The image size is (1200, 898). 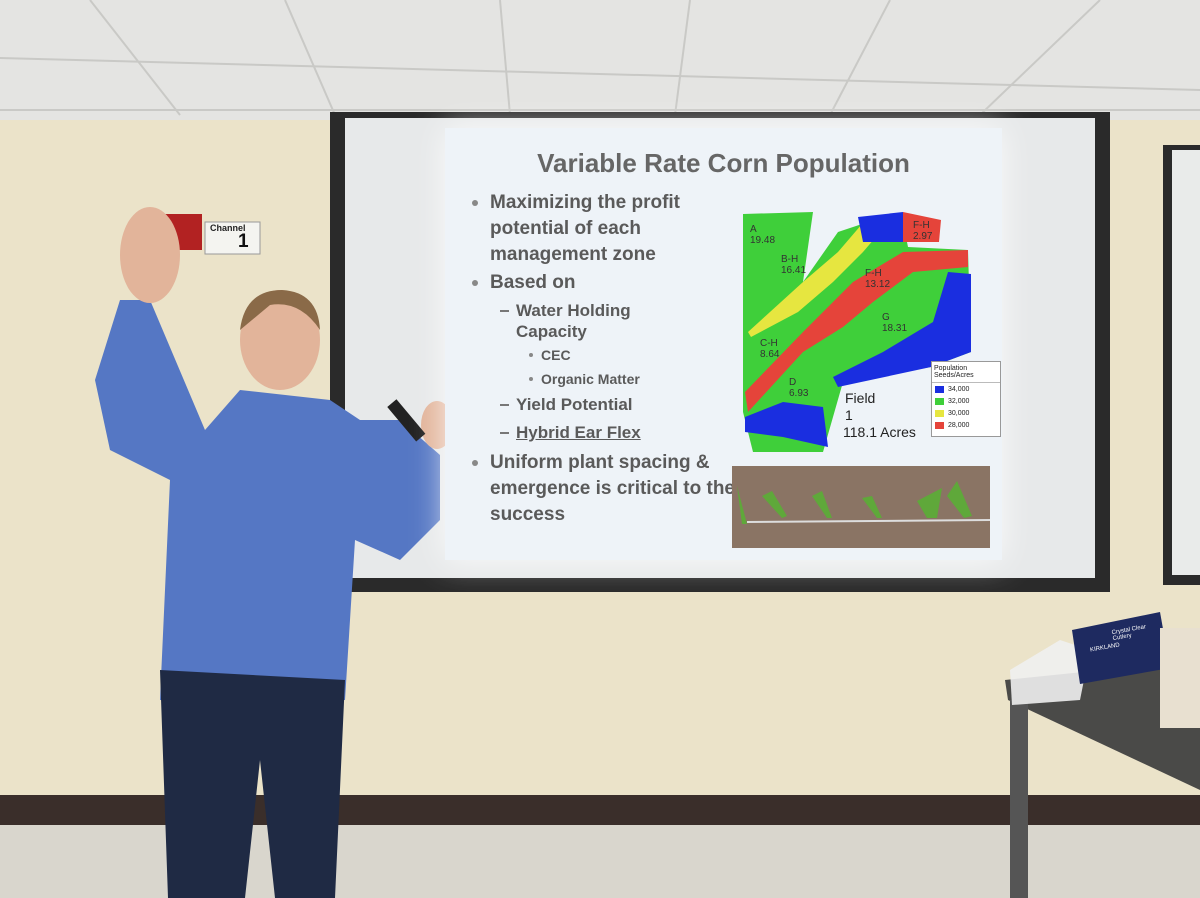 I want to click on legend-row: 32,000, so click(x=966, y=401).